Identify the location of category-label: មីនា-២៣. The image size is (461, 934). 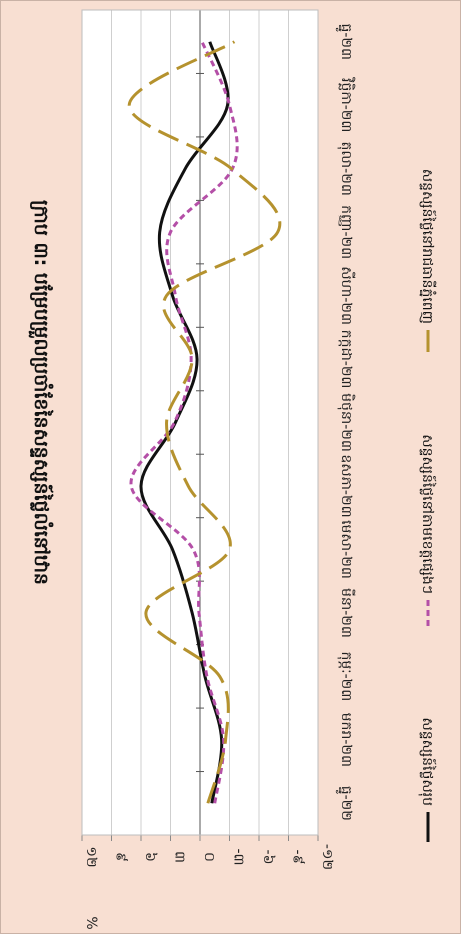
(347, 613).